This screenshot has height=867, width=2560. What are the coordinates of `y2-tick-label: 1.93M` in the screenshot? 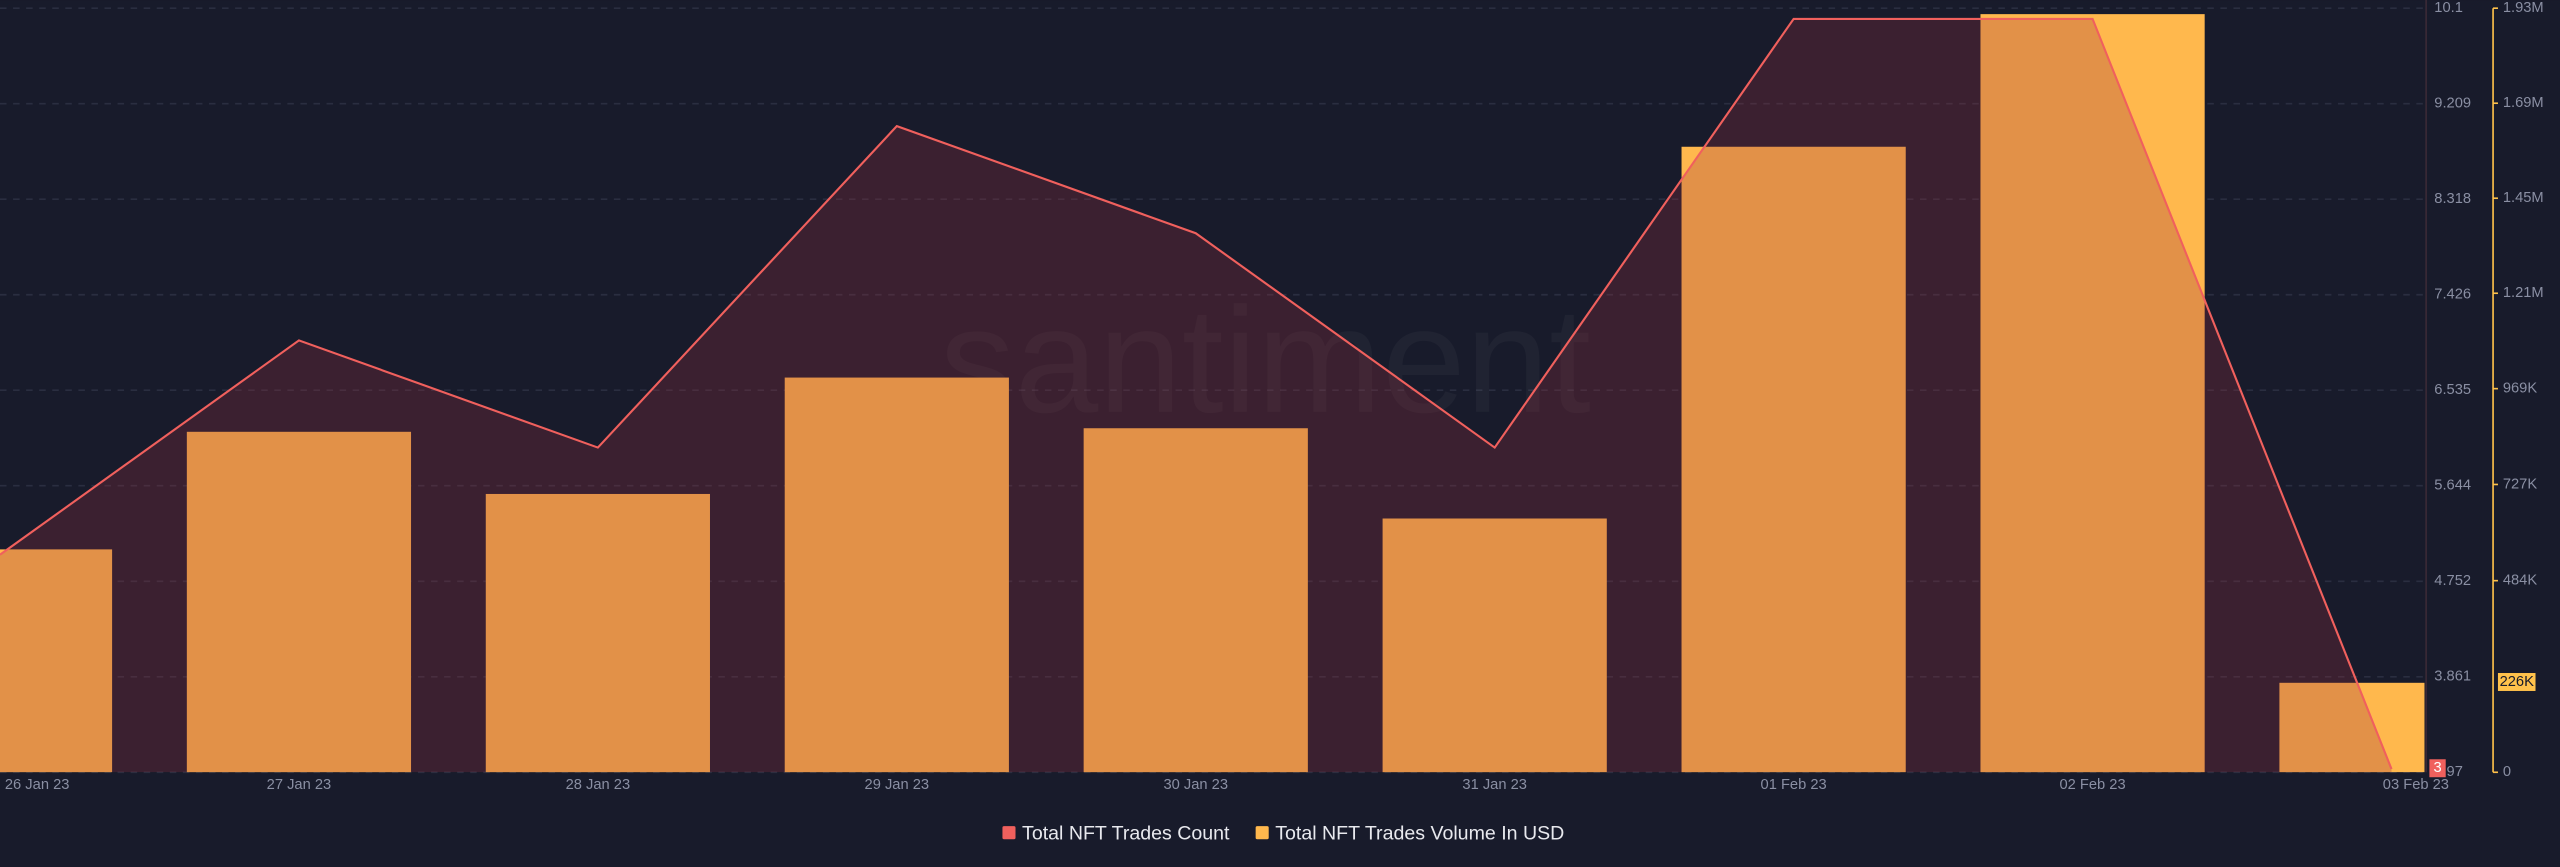 It's located at (2523, 8).